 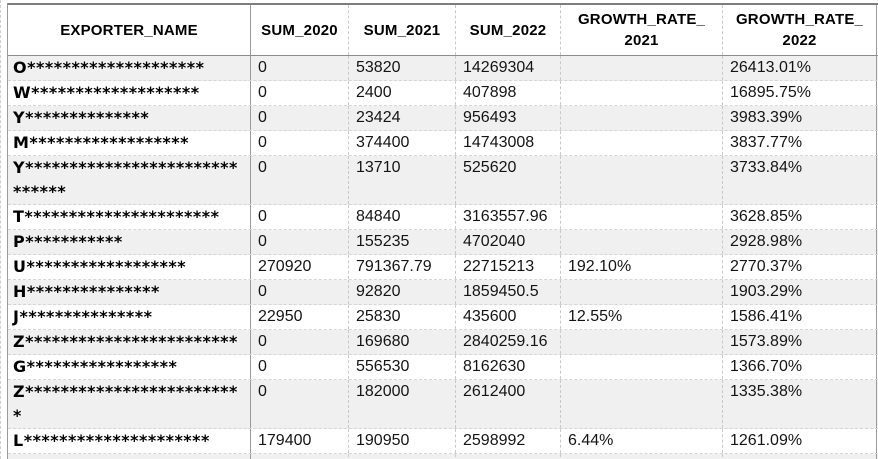 What do you see at coordinates (129, 367) in the screenshot?
I see `exporter-name-cell: G*****************` at bounding box center [129, 367].